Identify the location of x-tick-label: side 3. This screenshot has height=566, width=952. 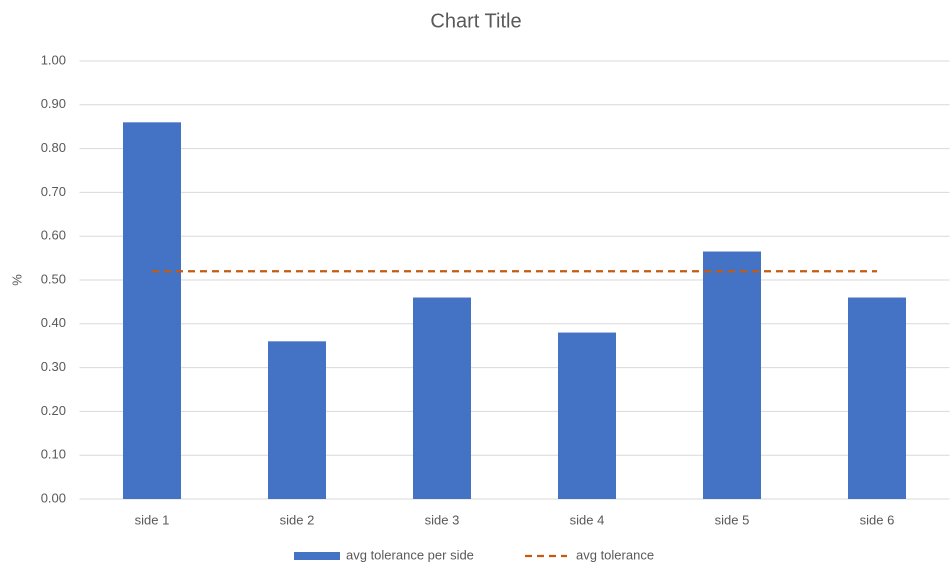
(442, 519).